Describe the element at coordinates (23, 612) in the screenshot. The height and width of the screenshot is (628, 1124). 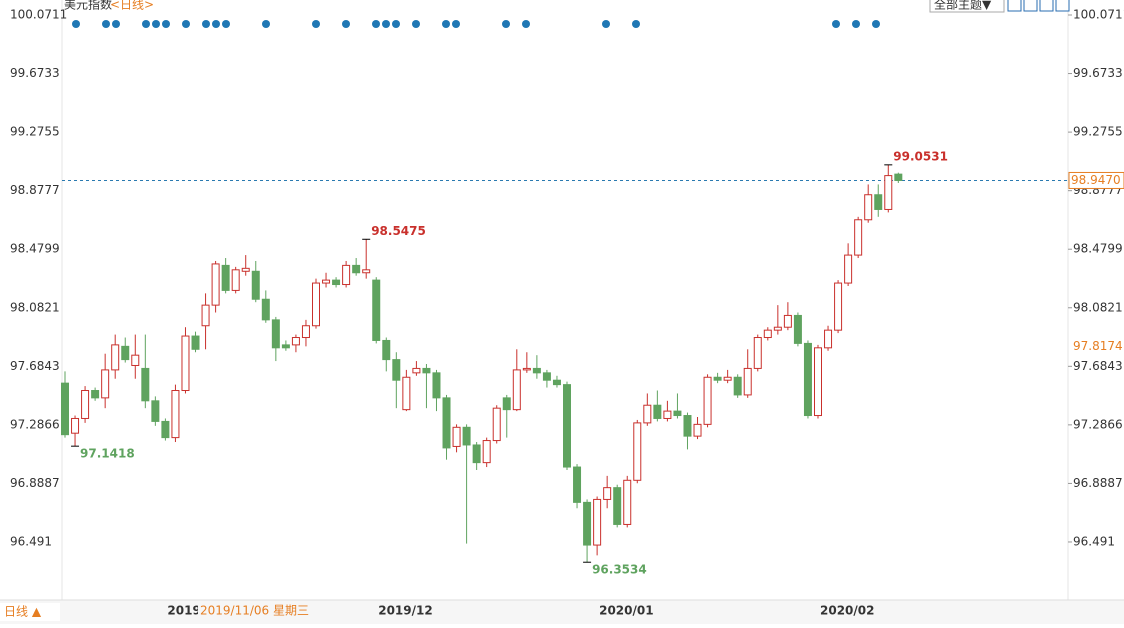
I see `period-button-label: 日线 ▲` at that location.